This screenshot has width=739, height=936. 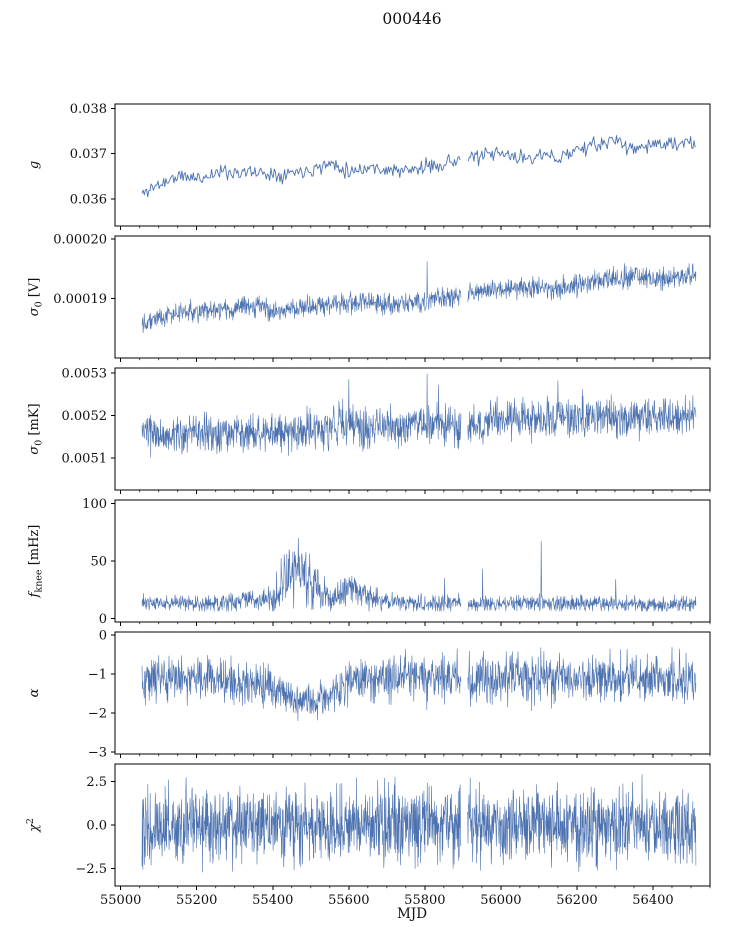 I want to click on x-tick-label: 55400, so click(x=272, y=900).